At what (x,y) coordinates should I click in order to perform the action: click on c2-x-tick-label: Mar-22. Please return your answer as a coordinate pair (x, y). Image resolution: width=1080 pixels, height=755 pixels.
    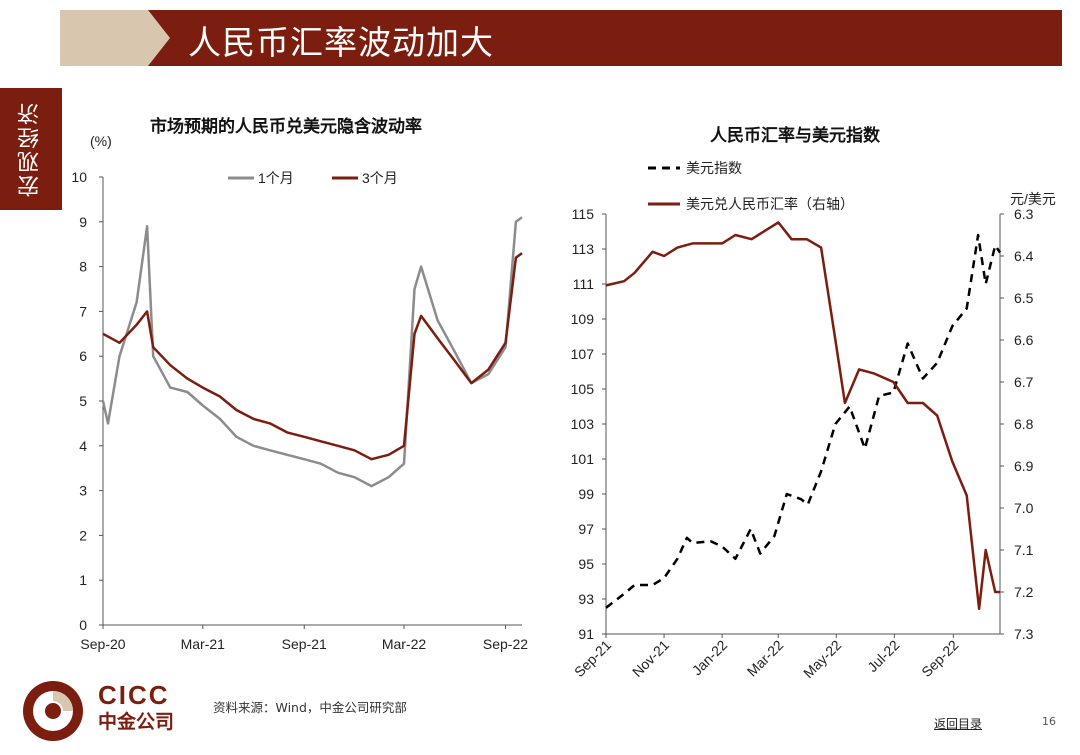
    Looking at the image, I should click on (765, 658).